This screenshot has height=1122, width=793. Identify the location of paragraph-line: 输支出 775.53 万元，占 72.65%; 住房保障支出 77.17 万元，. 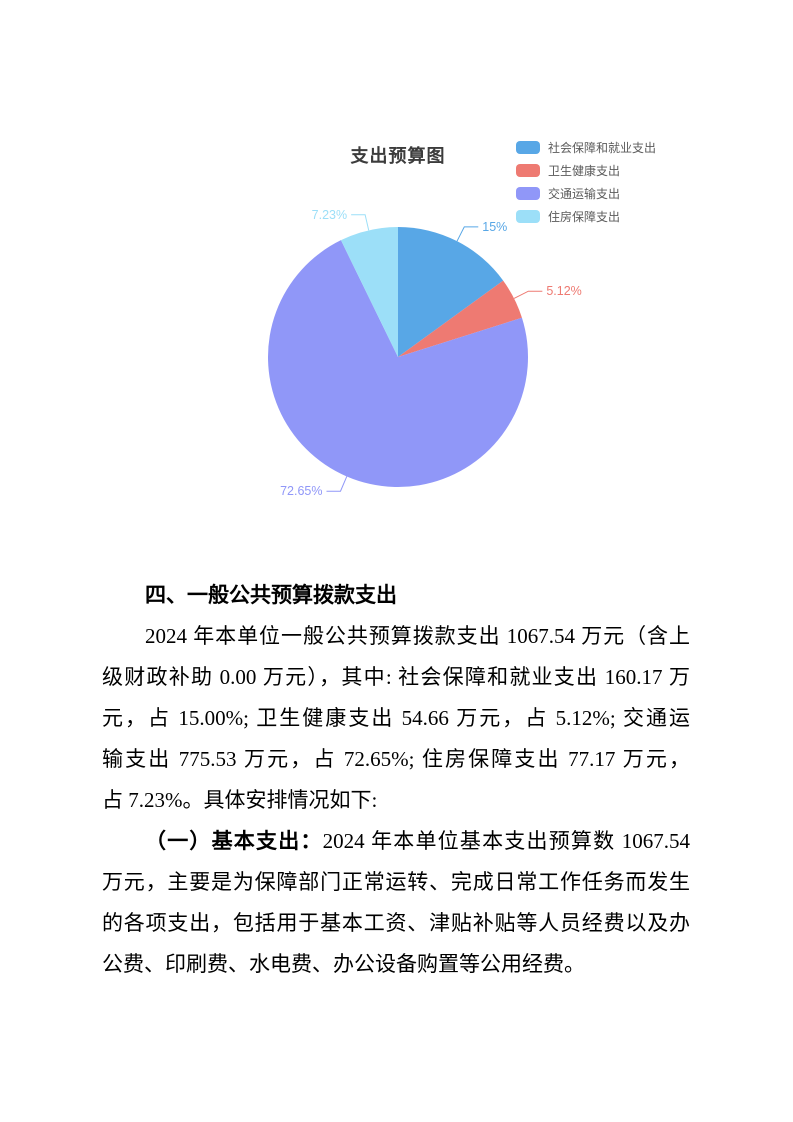
(396, 759).